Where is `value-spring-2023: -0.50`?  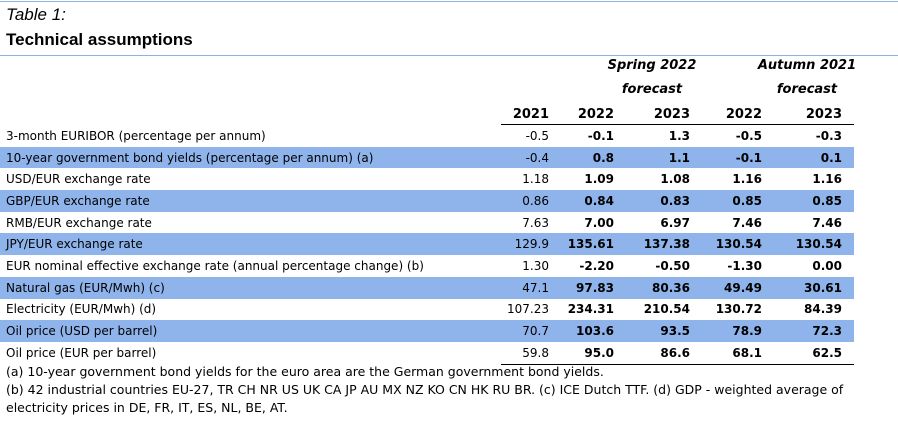
value-spring-2023: -0.50 is located at coordinates (672, 265).